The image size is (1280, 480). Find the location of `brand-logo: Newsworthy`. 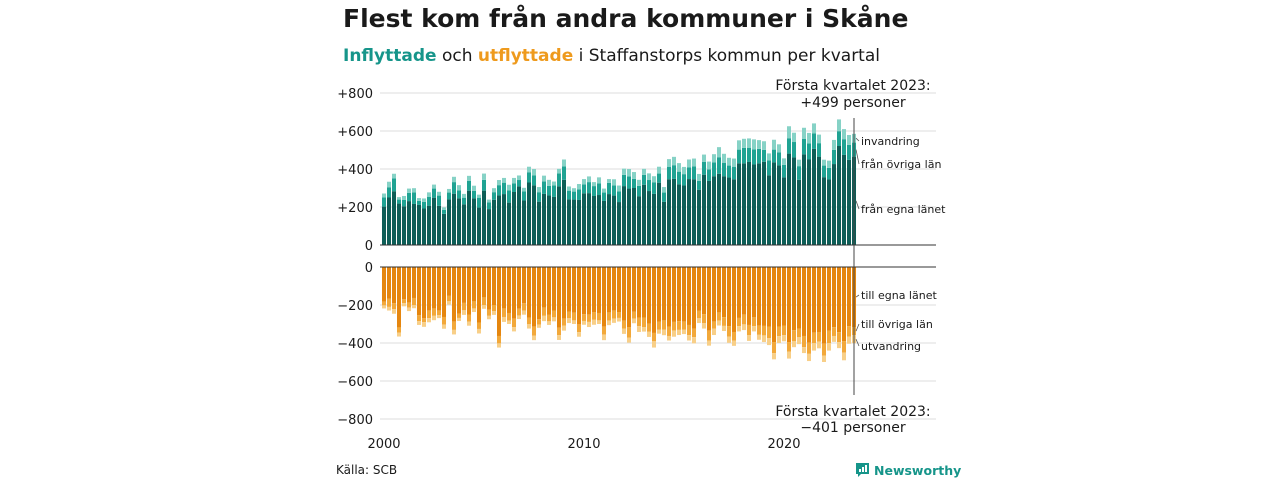

brand-logo: Newsworthy is located at coordinates (908, 470).